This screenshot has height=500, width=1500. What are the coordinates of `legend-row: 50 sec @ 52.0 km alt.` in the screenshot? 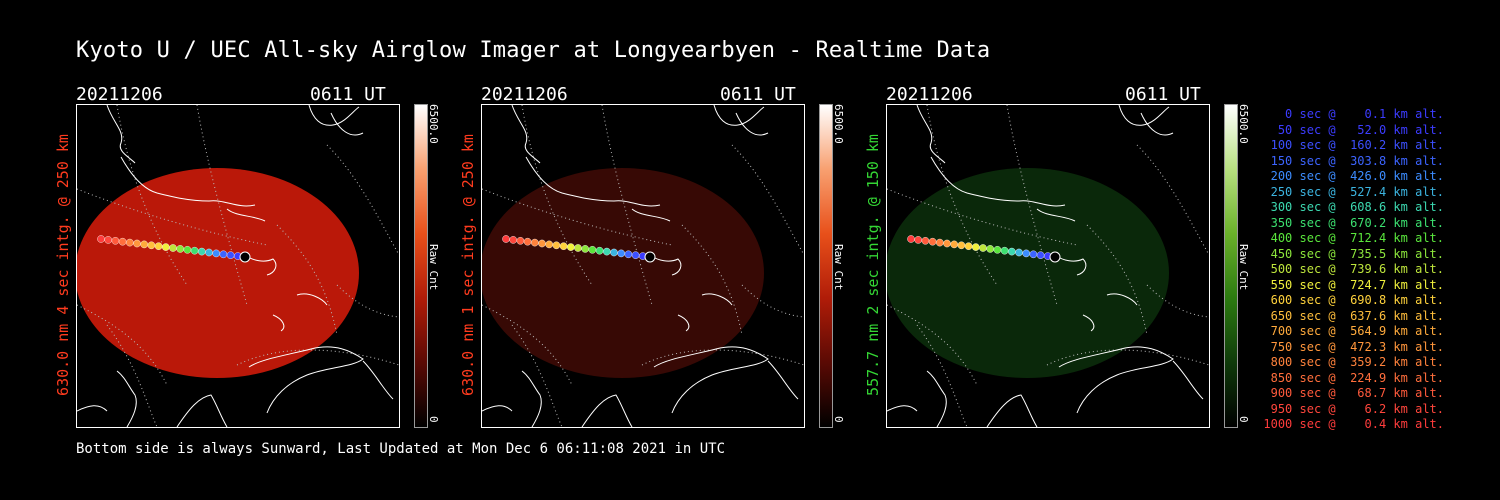 It's located at (1353, 129).